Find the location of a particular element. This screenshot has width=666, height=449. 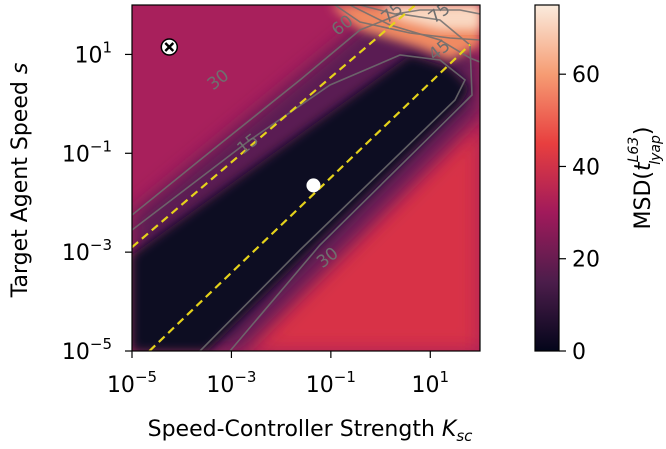

x-axis-ticks: 10⁻⁵ 10⁻³ 10⁻¹ 10¹ is located at coordinates (278, 374).